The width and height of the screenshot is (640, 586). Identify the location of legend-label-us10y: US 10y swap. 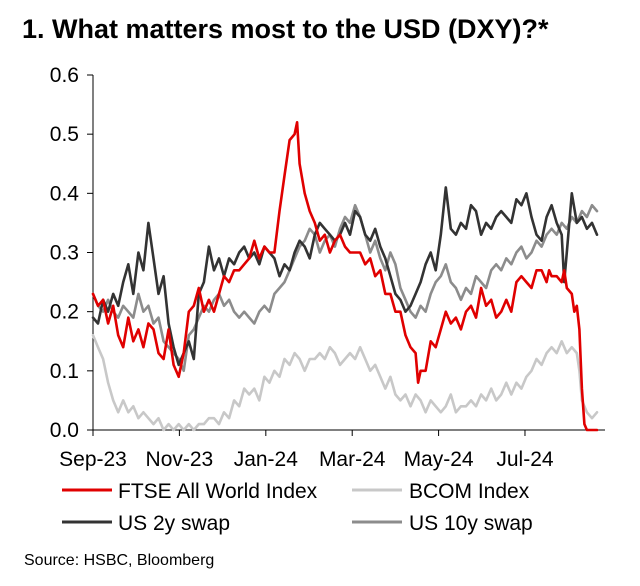
(471, 523).